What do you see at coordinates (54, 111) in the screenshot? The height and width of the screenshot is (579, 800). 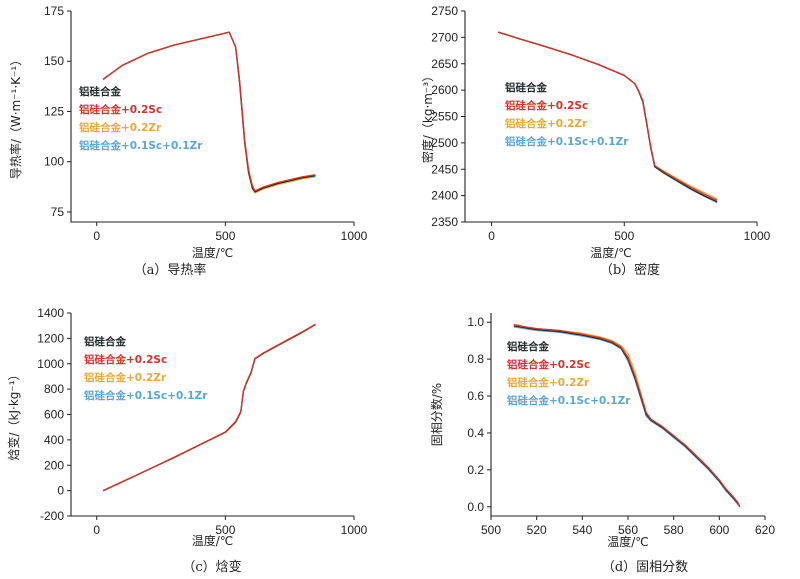 I see `y-tick-label: 125` at bounding box center [54, 111].